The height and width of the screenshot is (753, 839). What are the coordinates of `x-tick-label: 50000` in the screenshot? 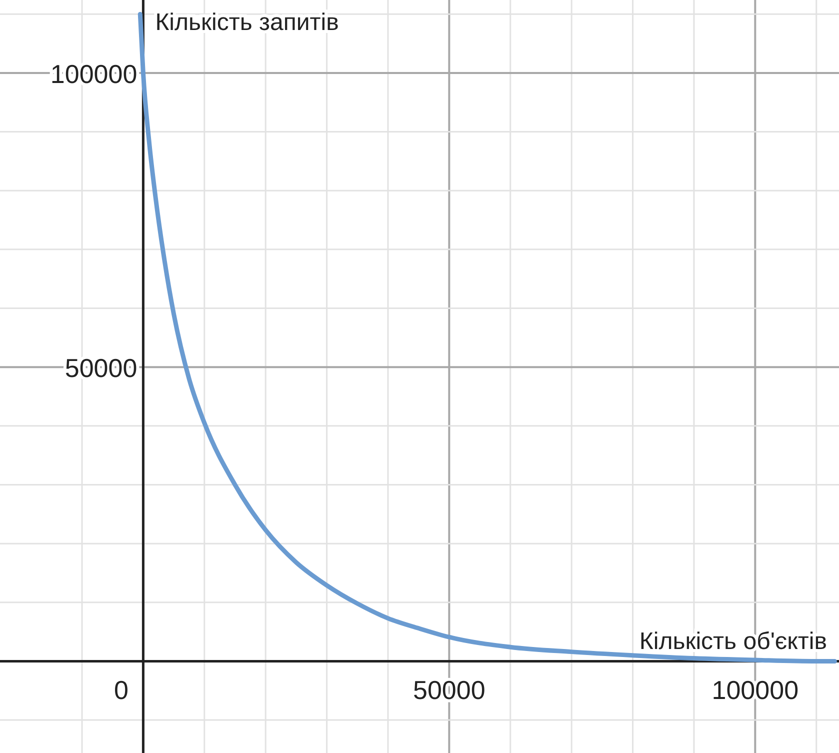 It's located at (449, 690).